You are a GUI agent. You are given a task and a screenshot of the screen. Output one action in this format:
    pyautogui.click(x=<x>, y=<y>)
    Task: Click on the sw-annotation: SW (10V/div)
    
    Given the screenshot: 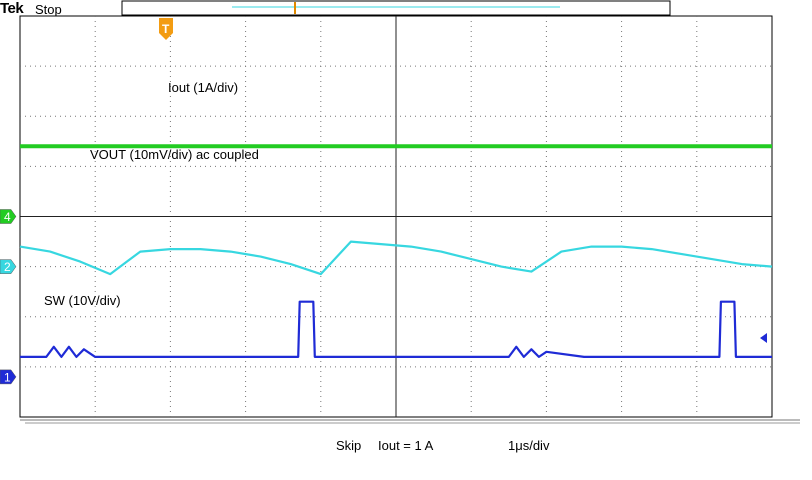 What is the action you would take?
    pyautogui.click(x=82, y=300)
    